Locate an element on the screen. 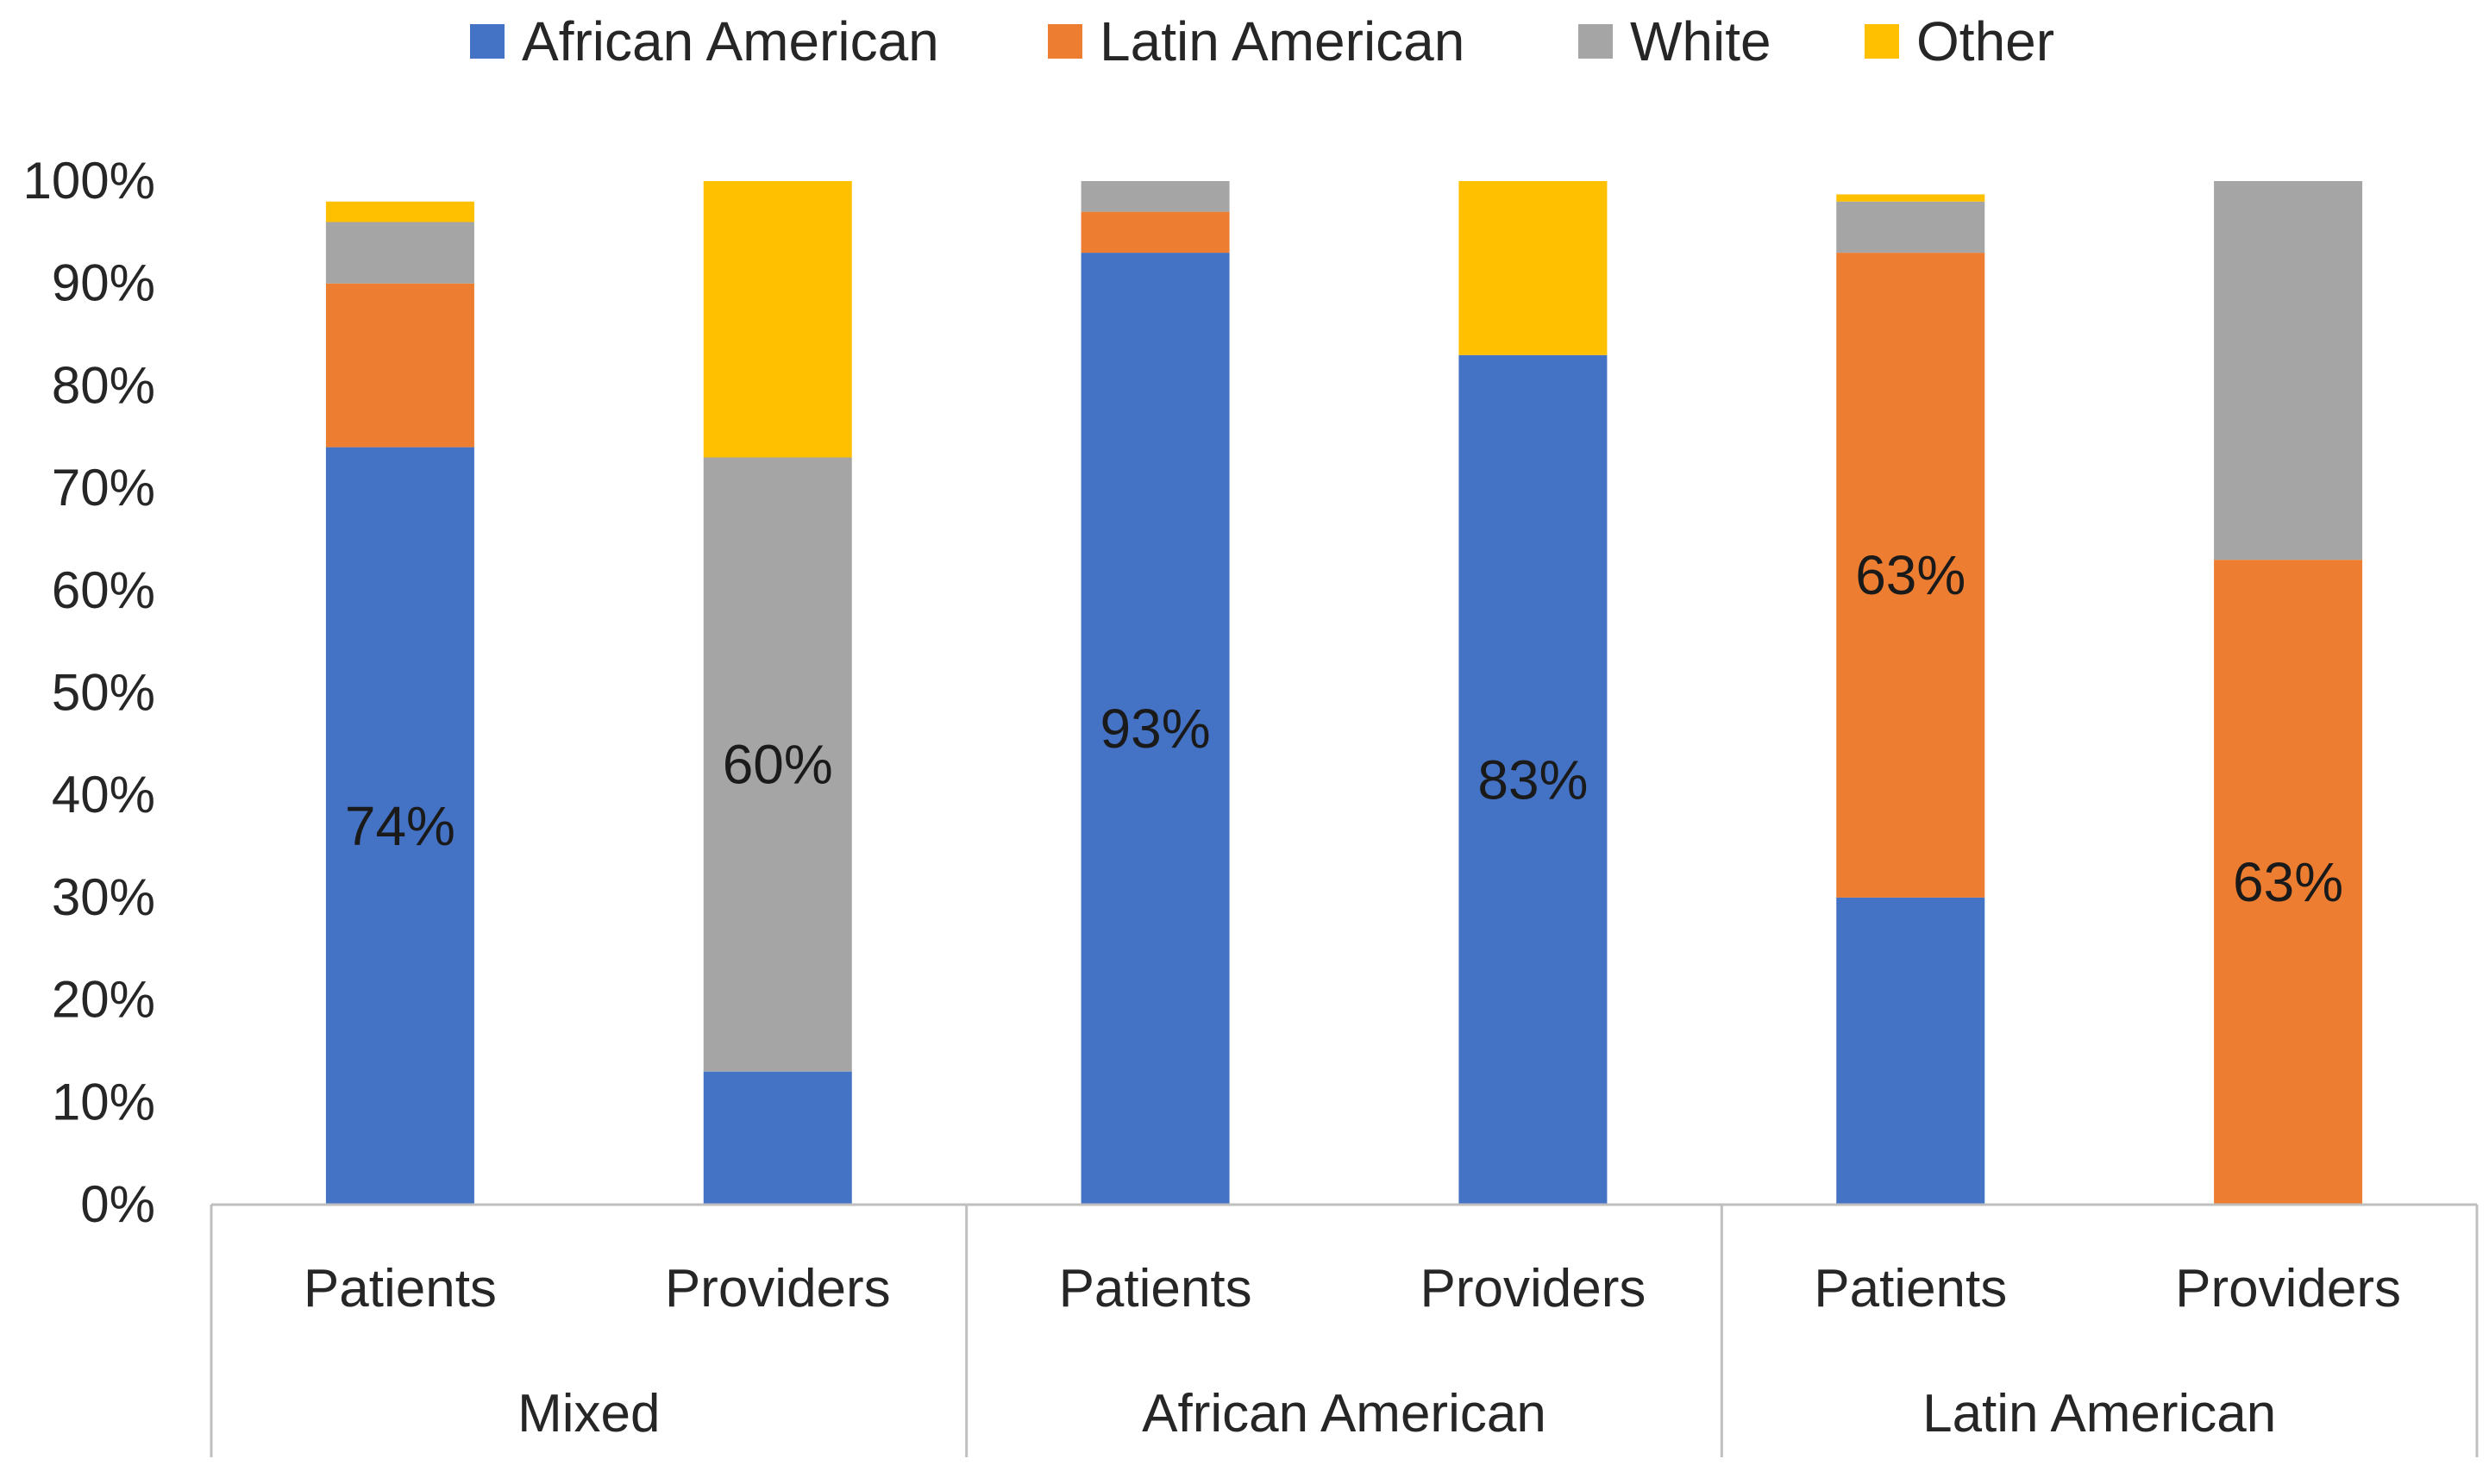  y-tick-label: 90% is located at coordinates (103, 283).